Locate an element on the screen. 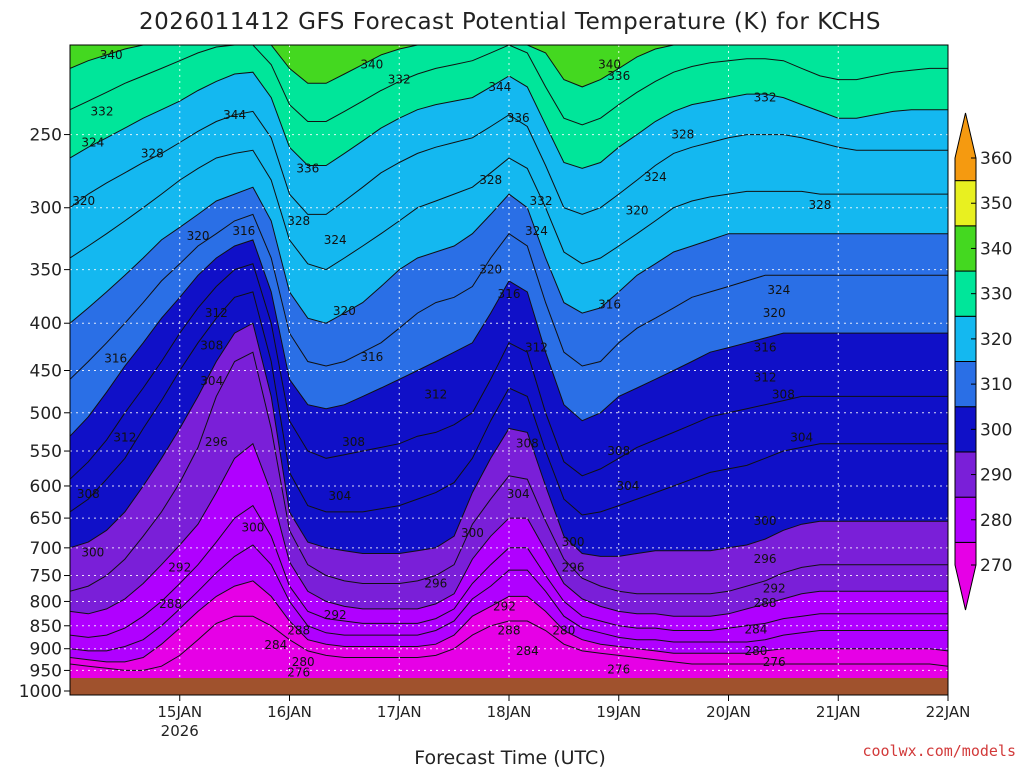 Image resolution: width=1024 pixels, height=768 pixels. y-tick-label: 1000 is located at coordinates (40, 692).